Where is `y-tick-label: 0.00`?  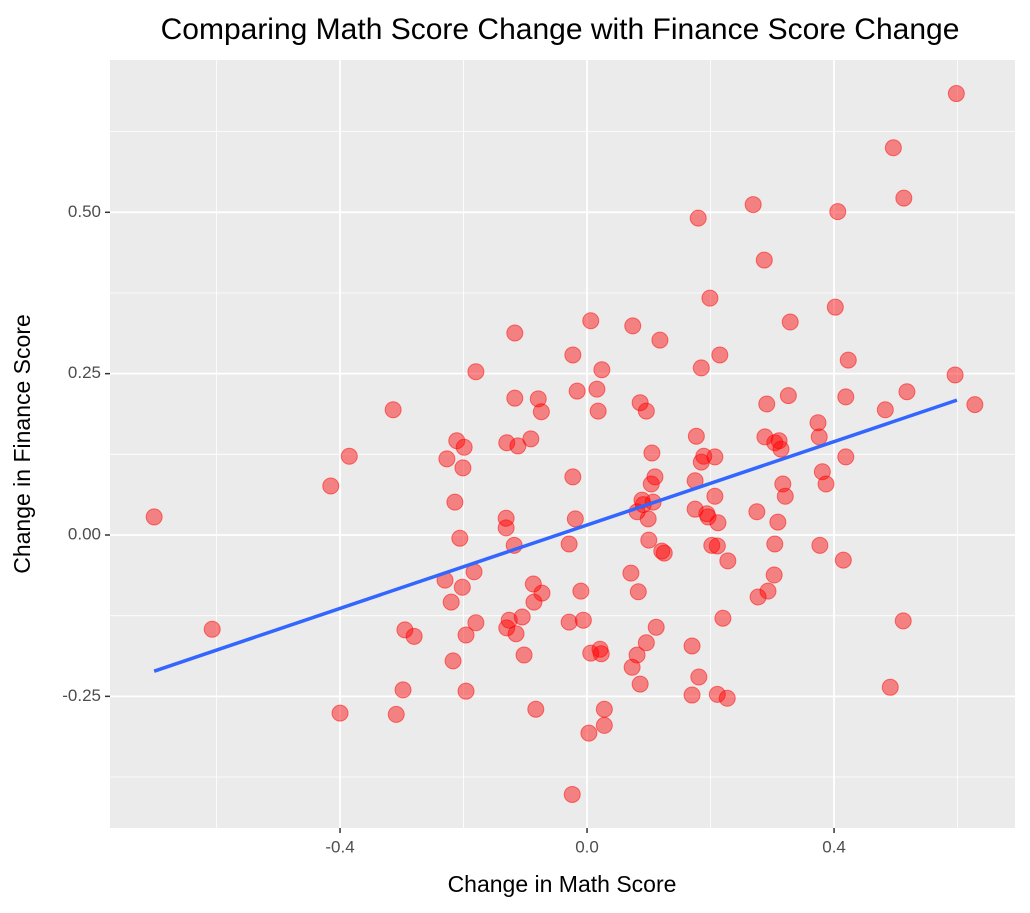
y-tick-label: 0.00 is located at coordinates (84, 533).